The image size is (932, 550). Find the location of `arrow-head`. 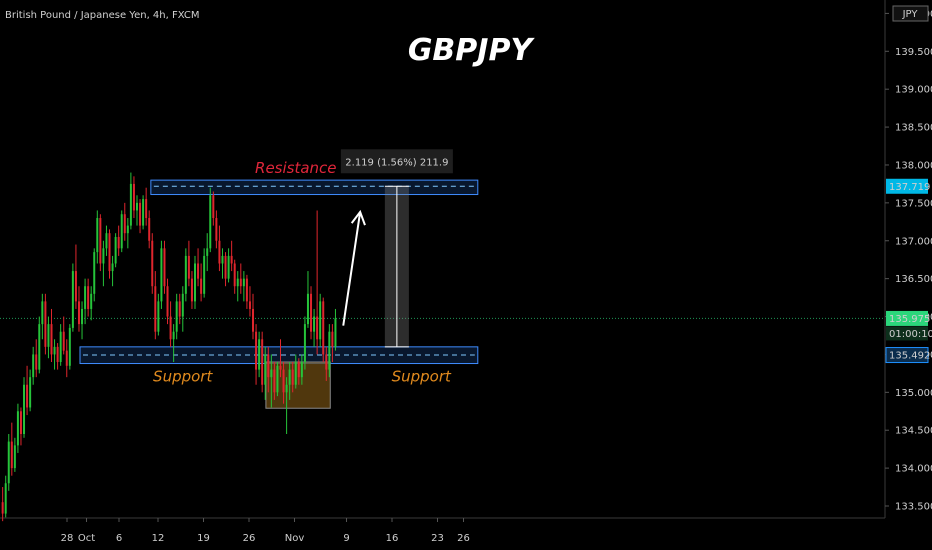

arrow-head is located at coordinates (358, 217).